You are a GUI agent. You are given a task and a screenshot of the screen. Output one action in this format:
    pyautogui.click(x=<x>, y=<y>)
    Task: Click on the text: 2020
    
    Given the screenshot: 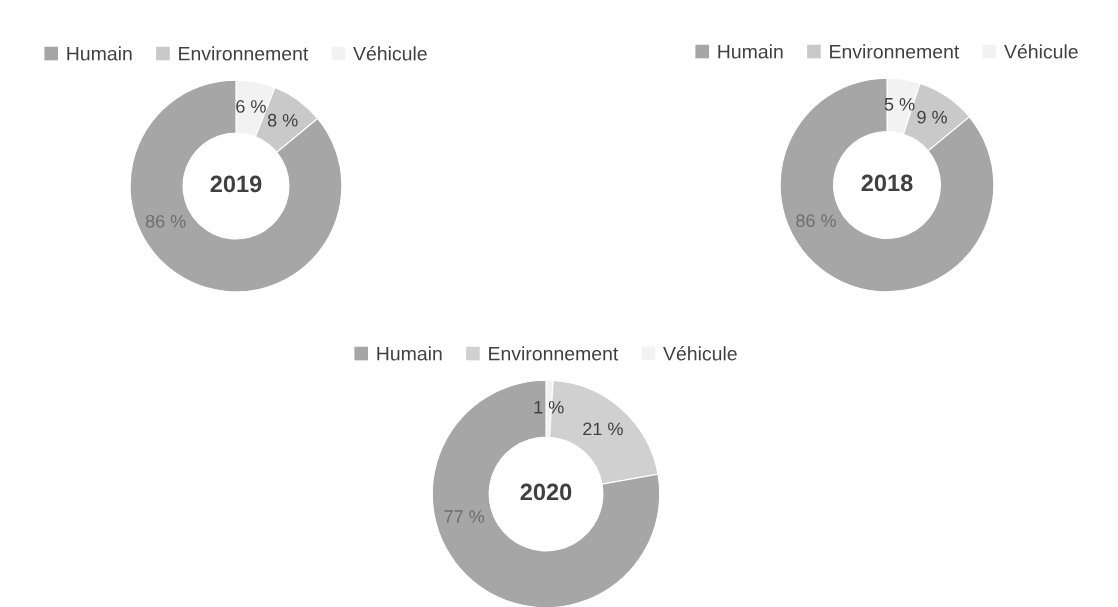 What is the action you would take?
    pyautogui.click(x=546, y=492)
    